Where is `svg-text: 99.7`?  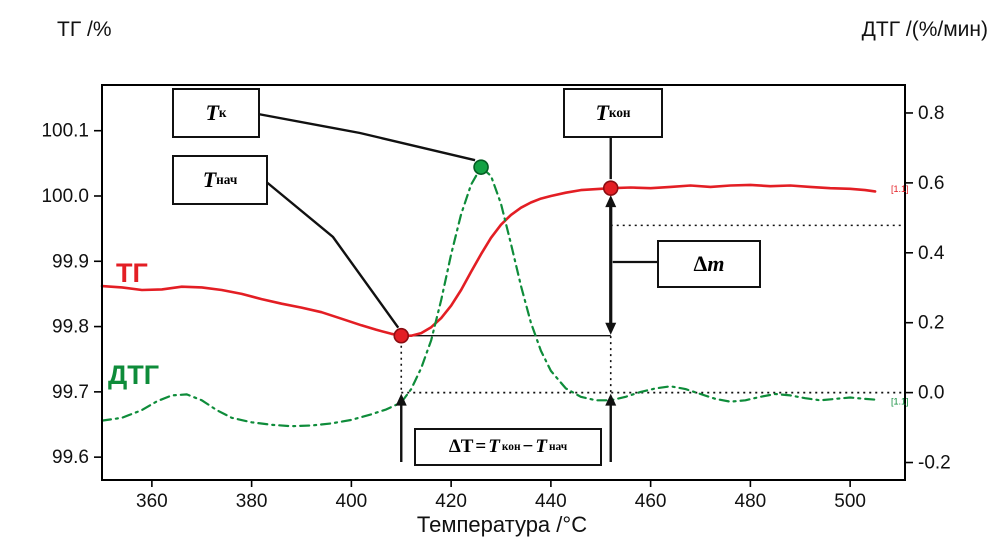
svg-text: 99.7 is located at coordinates (70, 392).